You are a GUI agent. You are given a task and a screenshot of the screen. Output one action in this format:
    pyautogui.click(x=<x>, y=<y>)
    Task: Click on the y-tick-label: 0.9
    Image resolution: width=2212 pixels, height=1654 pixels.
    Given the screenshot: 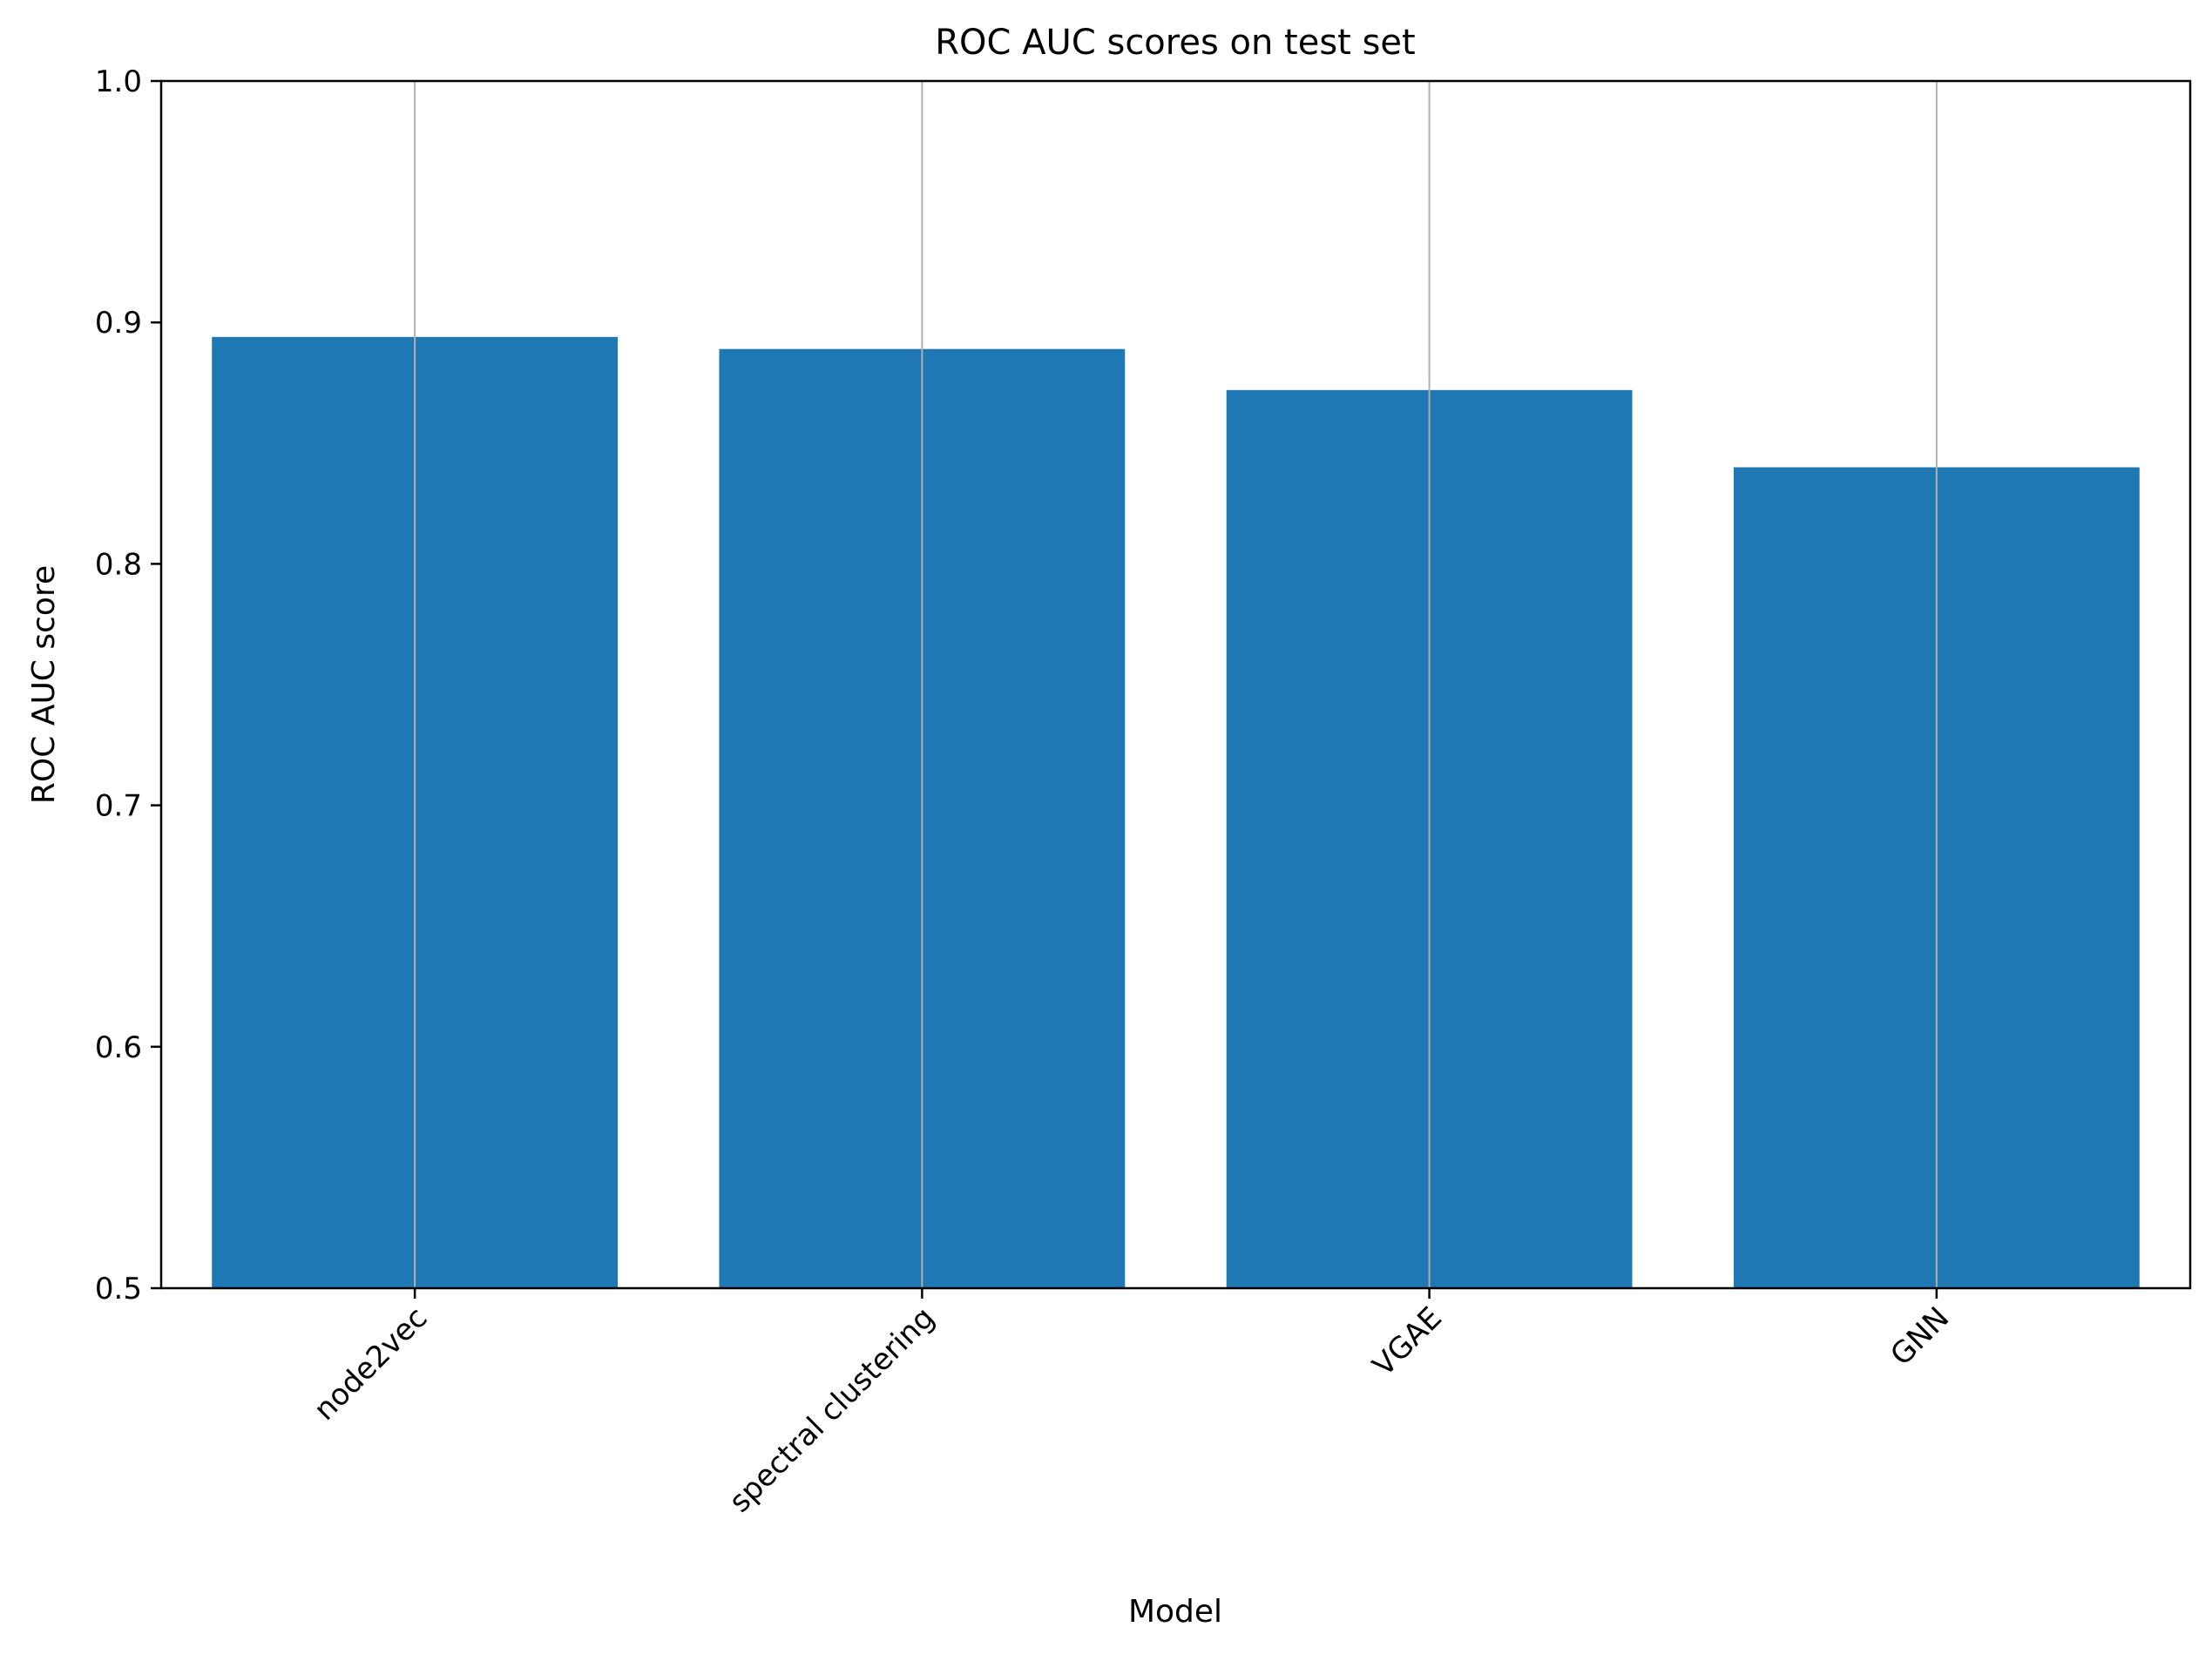 What is the action you would take?
    pyautogui.click(x=118, y=323)
    